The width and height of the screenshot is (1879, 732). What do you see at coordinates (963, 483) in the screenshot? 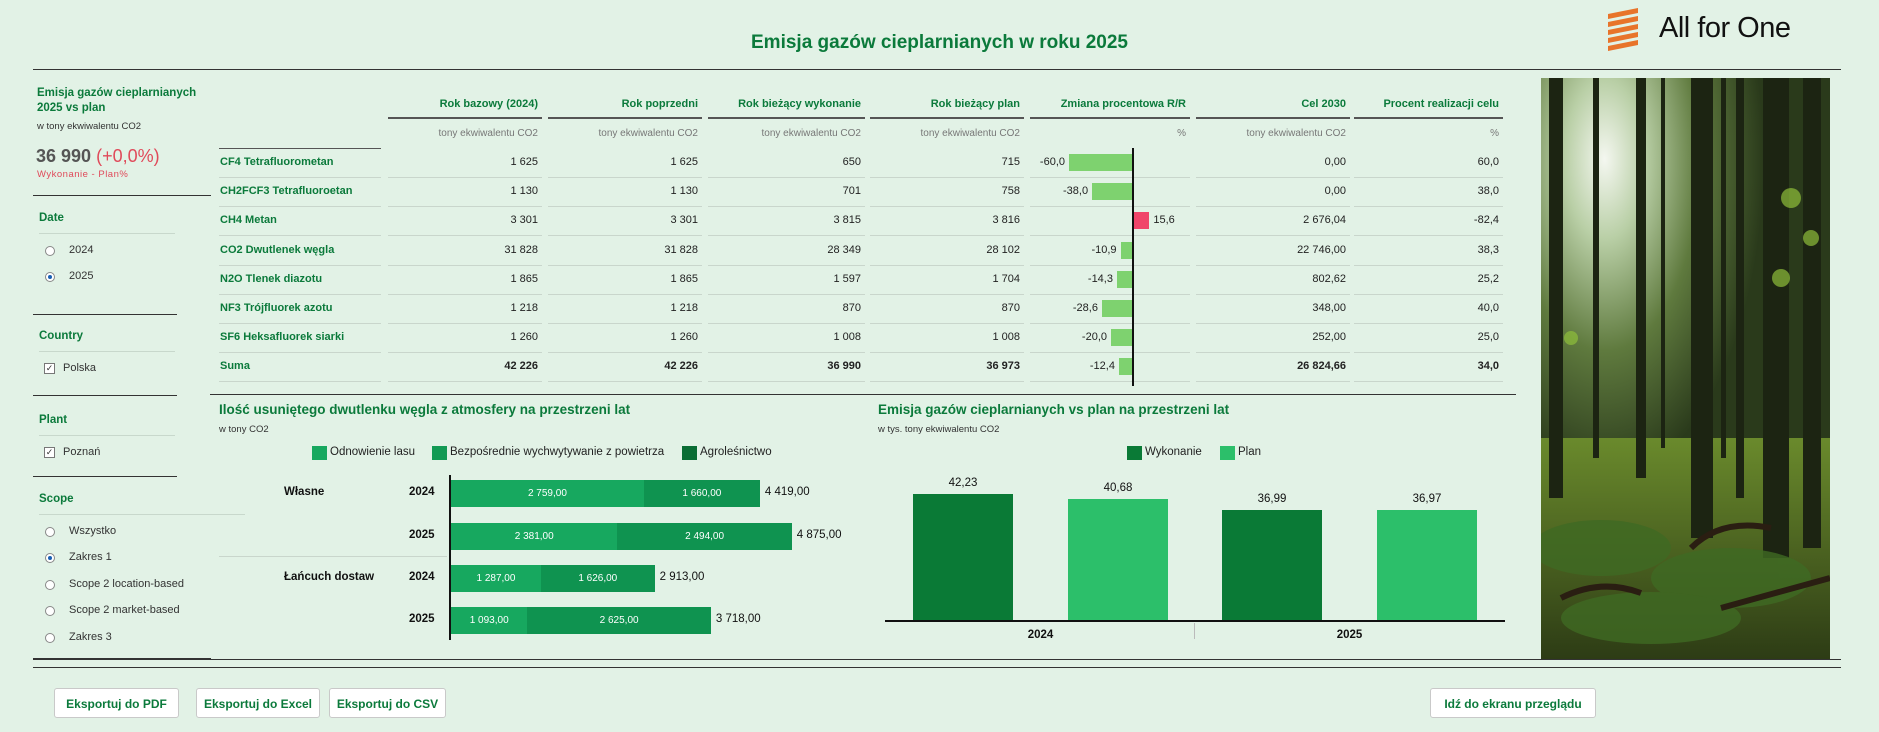
I see `column-value-label: 42,23` at bounding box center [963, 483].